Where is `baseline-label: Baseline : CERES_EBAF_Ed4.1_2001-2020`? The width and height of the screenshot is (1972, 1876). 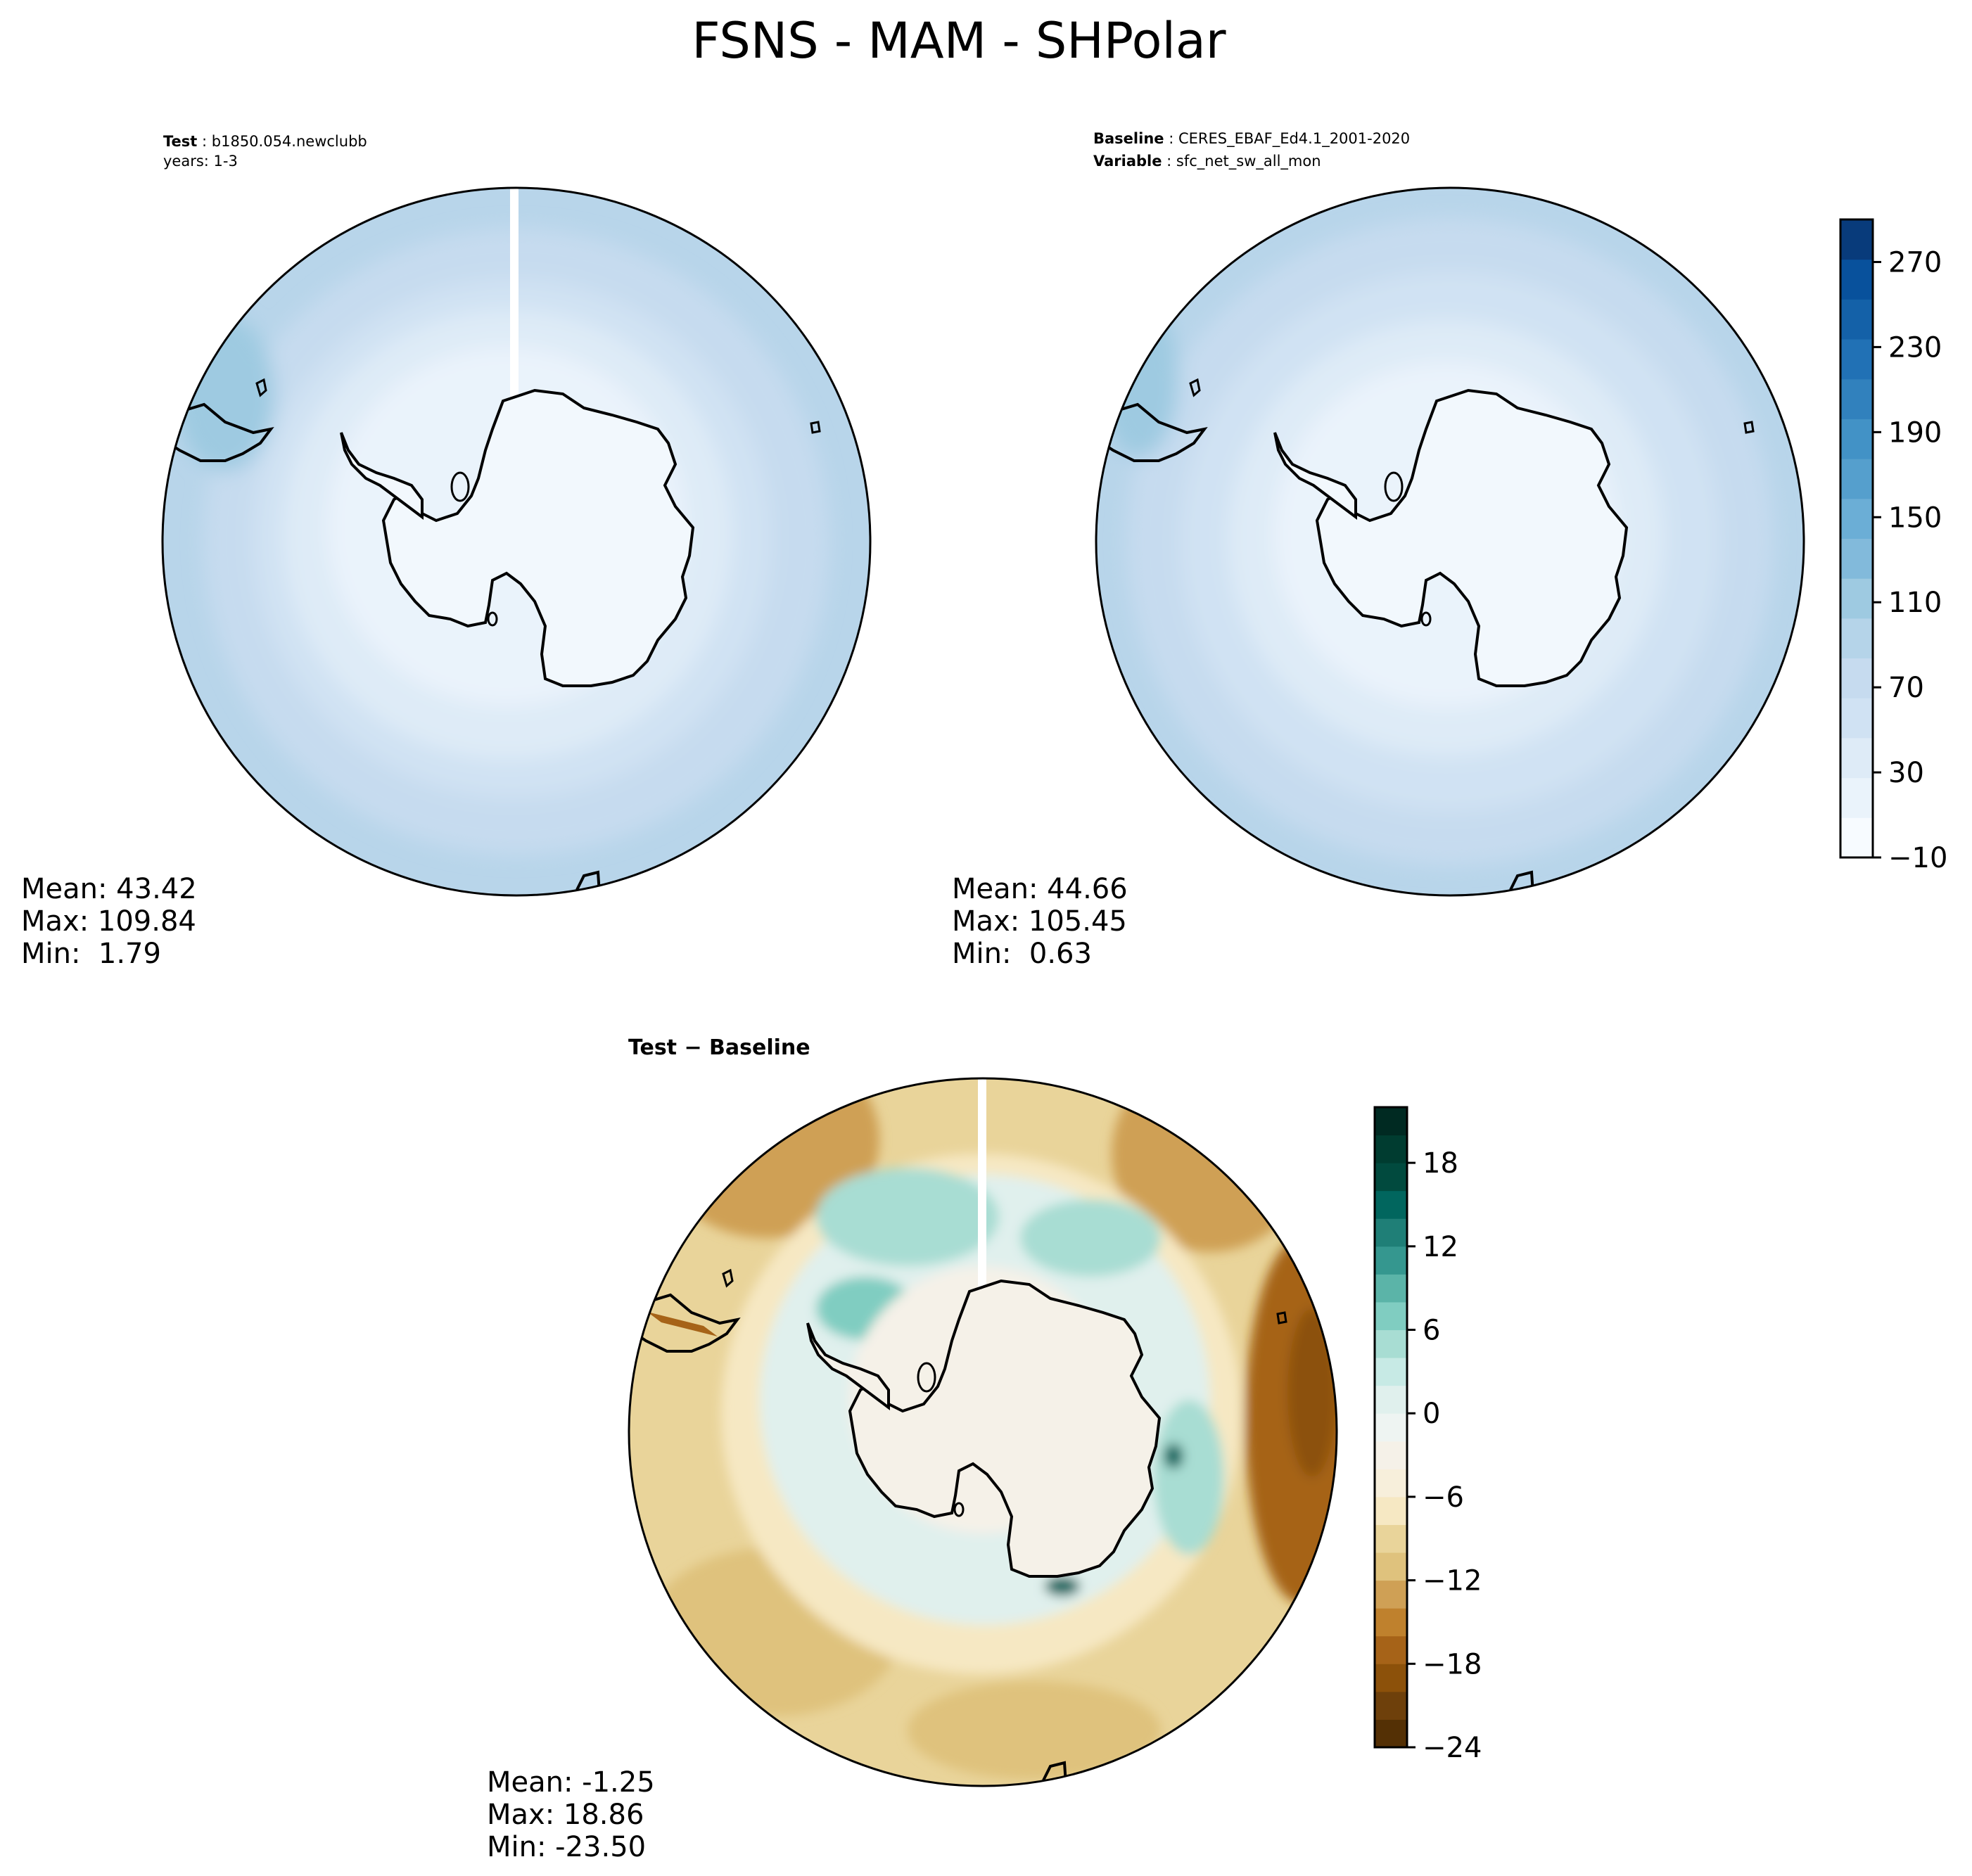 baseline-label: Baseline : CERES_EBAF_Ed4.1_2001-2020 is located at coordinates (1252, 139).